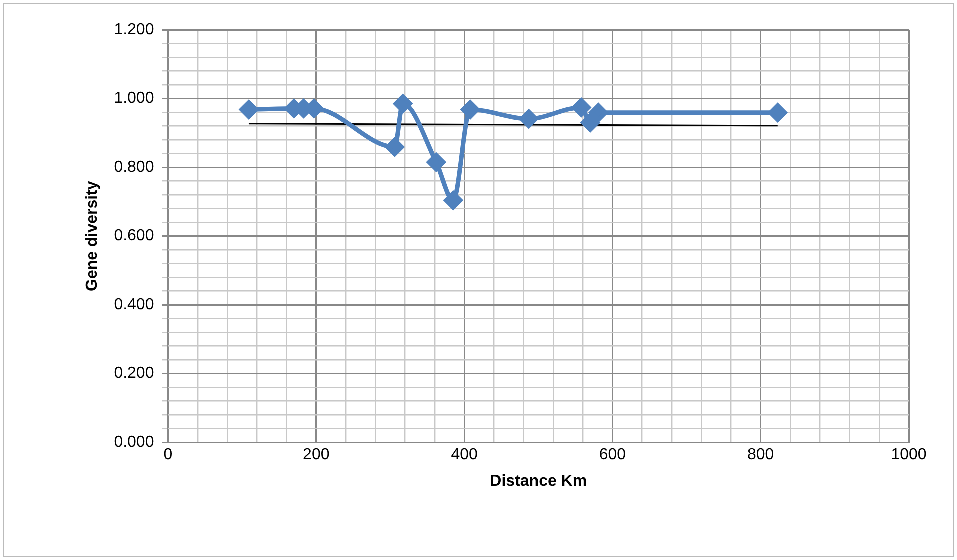 This screenshot has height=560, width=957. Describe the element at coordinates (539, 481) in the screenshot. I see `x-axis-title: Distance Km` at that location.